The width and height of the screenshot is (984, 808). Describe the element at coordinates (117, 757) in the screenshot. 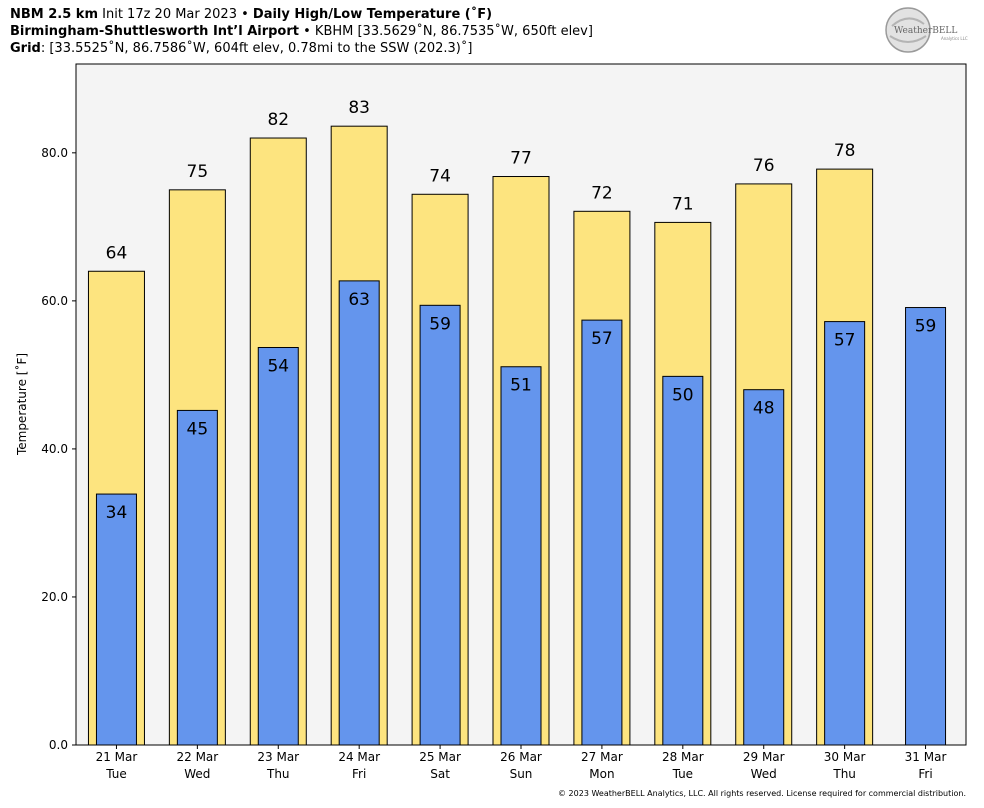

I see `x-tick-label-date: 21 Mar` at that location.